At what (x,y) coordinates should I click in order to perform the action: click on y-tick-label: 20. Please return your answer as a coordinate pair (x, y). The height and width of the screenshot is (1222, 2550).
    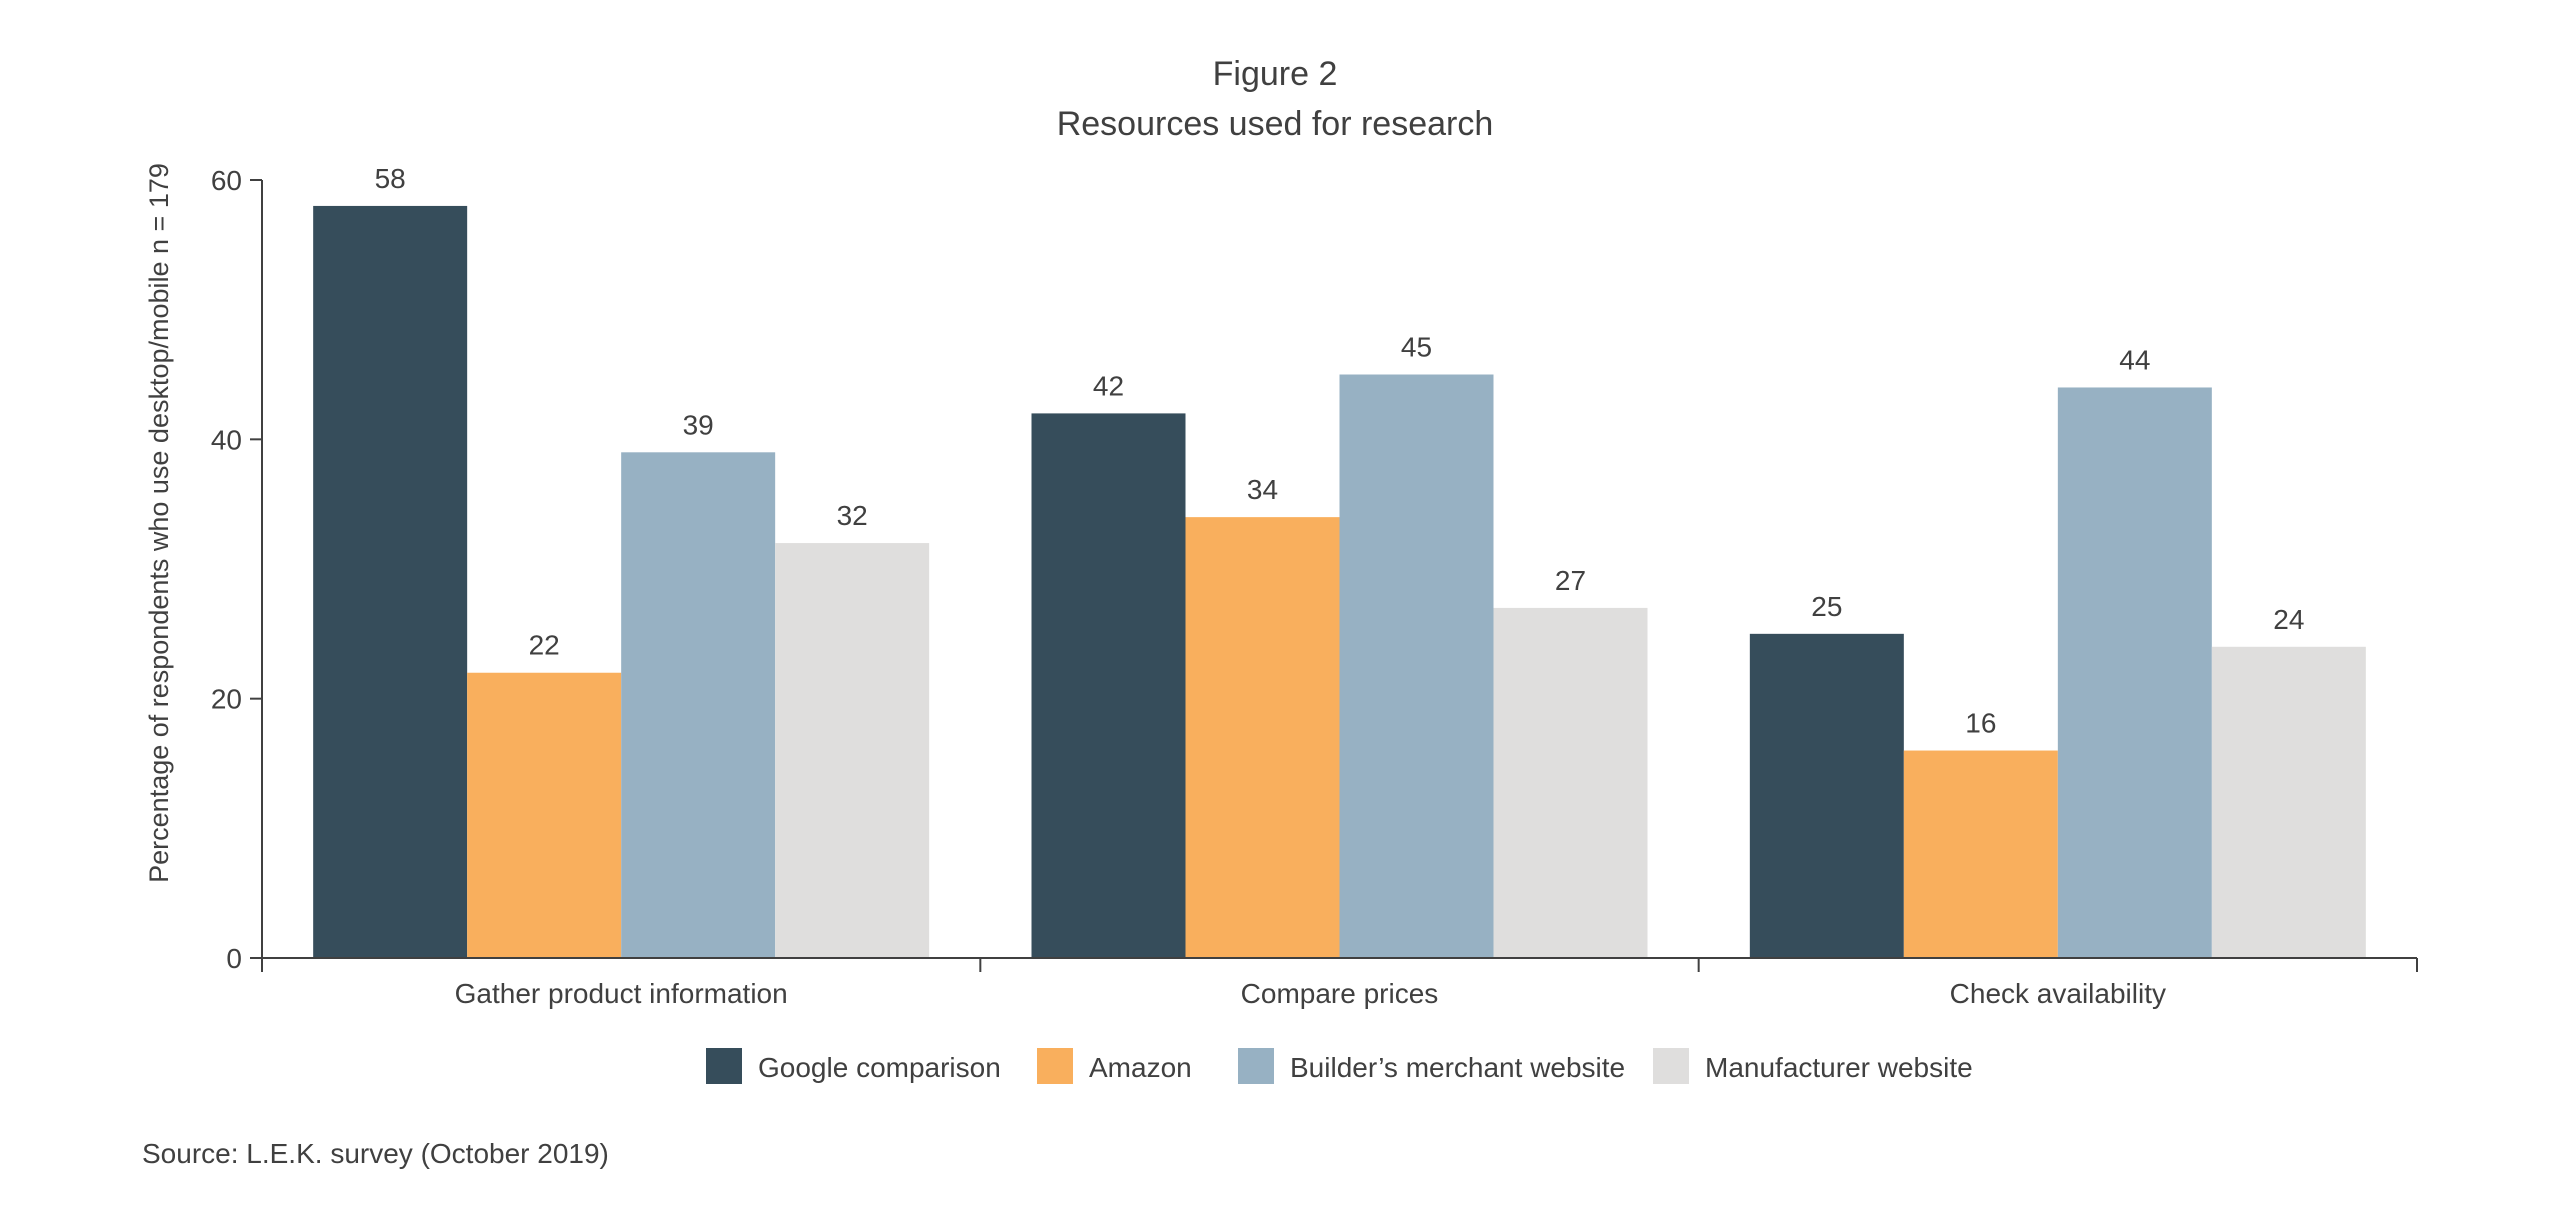
    Looking at the image, I should click on (226, 699).